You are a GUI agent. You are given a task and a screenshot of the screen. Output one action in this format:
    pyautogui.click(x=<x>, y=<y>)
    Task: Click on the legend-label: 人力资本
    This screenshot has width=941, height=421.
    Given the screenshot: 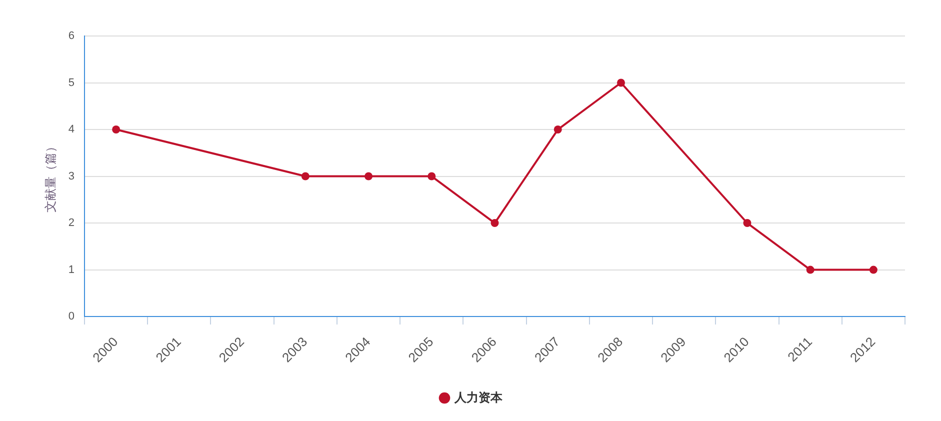 What is the action you would take?
    pyautogui.click(x=479, y=397)
    